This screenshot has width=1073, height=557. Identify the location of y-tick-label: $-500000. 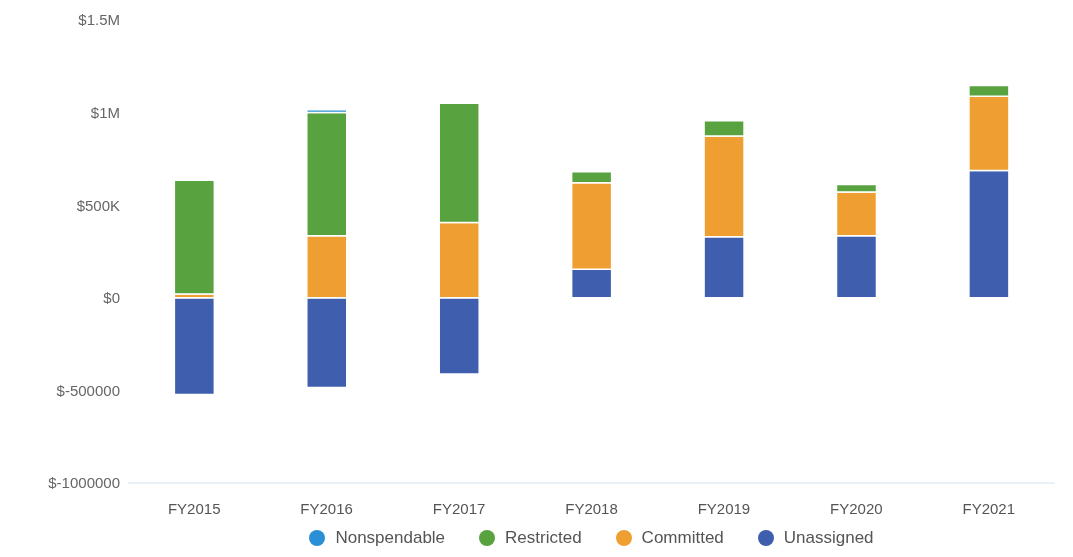
(88, 390).